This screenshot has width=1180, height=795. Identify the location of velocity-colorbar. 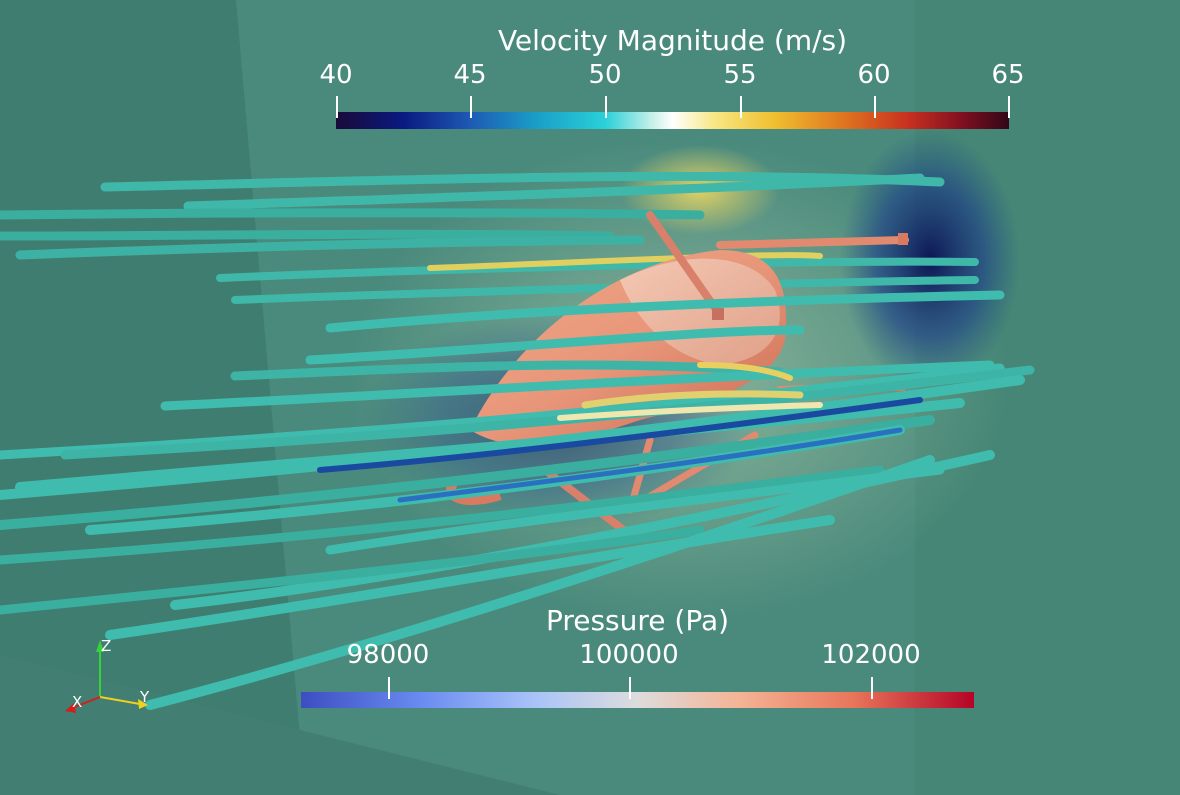
(672, 120).